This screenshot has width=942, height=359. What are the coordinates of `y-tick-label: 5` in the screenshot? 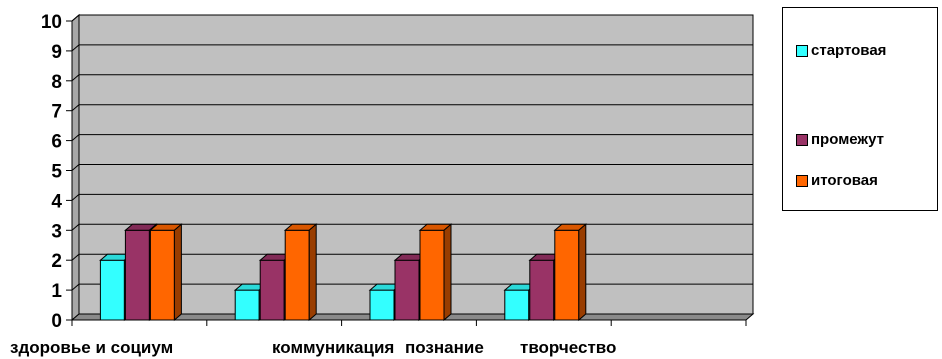 It's located at (56, 172).